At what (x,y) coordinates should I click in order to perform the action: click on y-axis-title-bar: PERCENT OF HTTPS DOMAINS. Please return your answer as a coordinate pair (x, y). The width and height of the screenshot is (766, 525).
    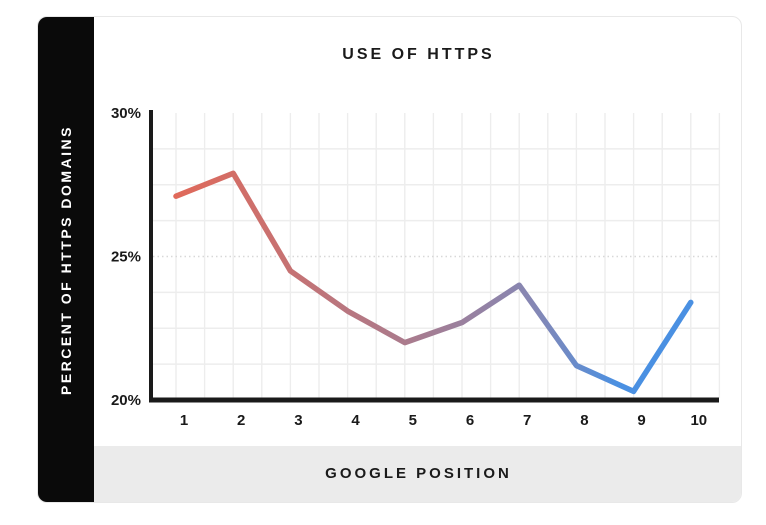
    Looking at the image, I should click on (66, 259).